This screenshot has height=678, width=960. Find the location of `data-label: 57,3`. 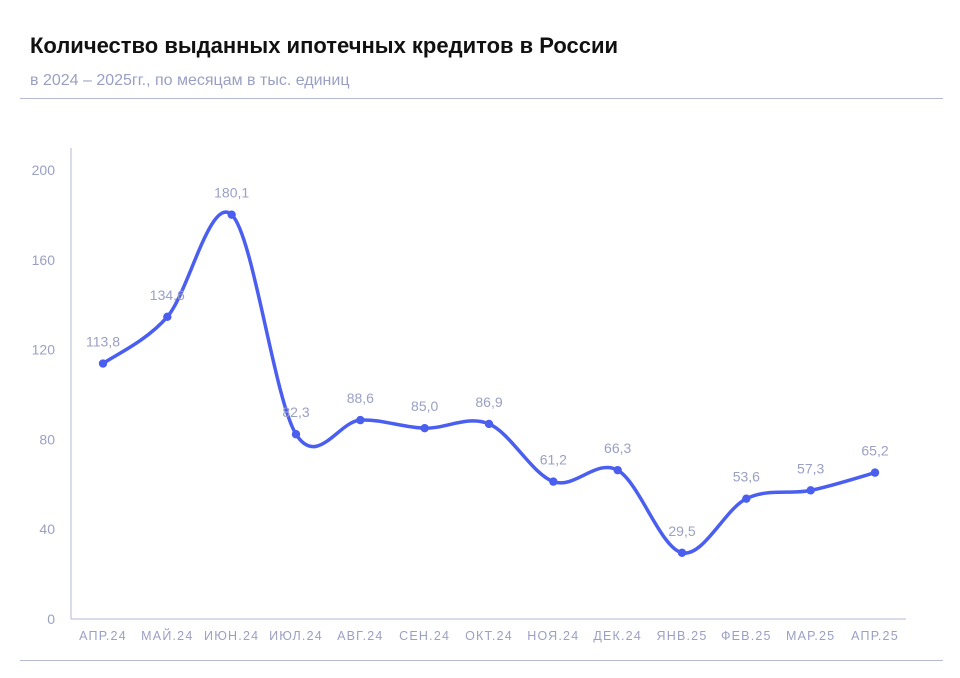

data-label: 57,3 is located at coordinates (810, 468).